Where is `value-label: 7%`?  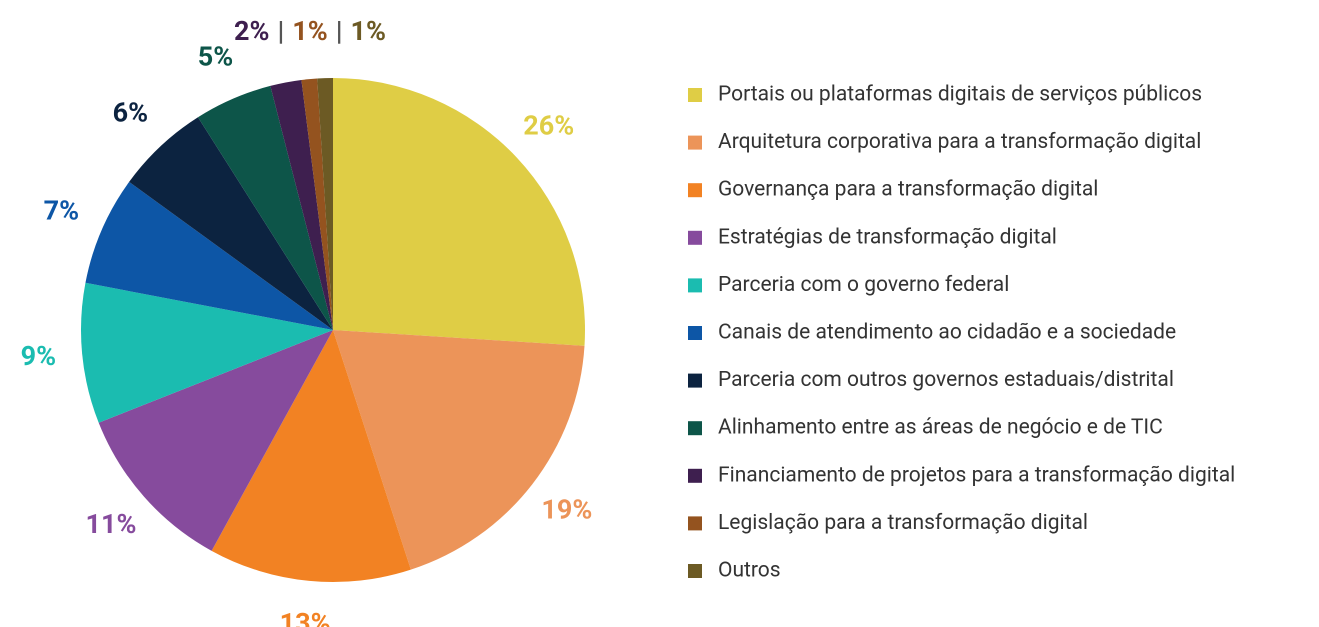
value-label: 7% is located at coordinates (61, 211).